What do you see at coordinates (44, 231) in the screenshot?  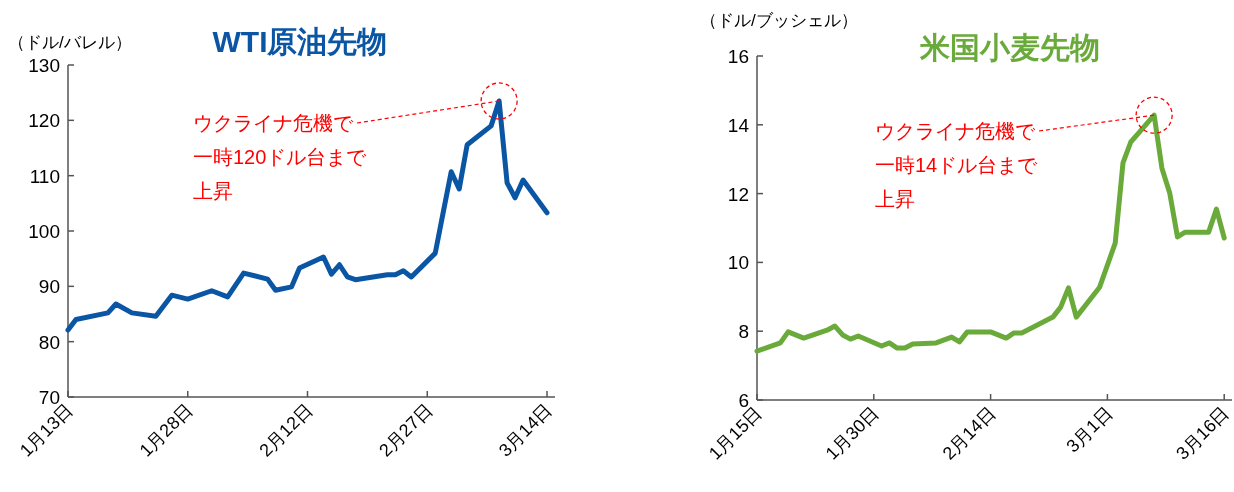 I see `y-tick-label: 100` at bounding box center [44, 231].